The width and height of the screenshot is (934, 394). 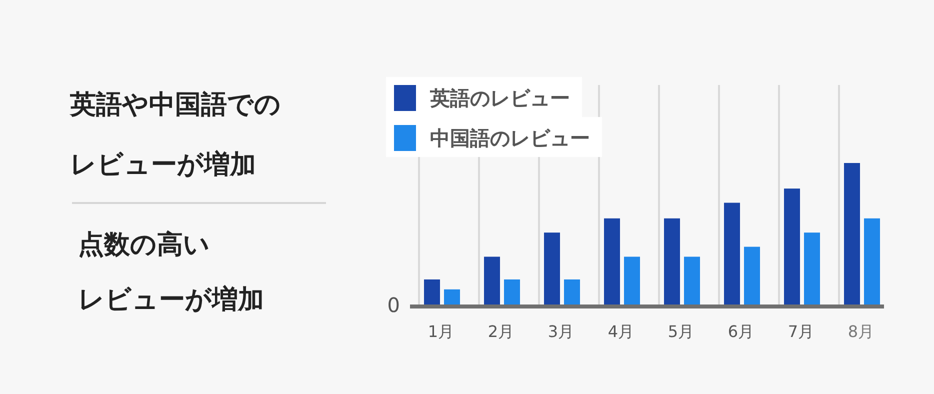 I want to click on x-tick-label: 4月, so click(x=621, y=331).